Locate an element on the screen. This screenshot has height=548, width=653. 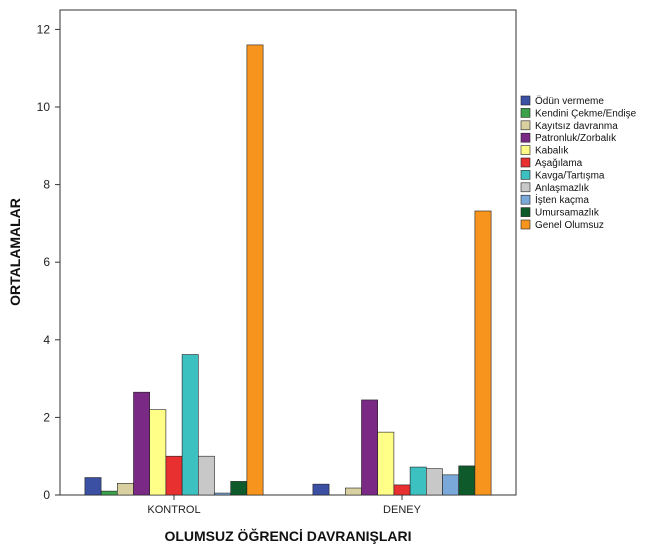
legend-entry: İşten kaçma is located at coordinates (562, 199).